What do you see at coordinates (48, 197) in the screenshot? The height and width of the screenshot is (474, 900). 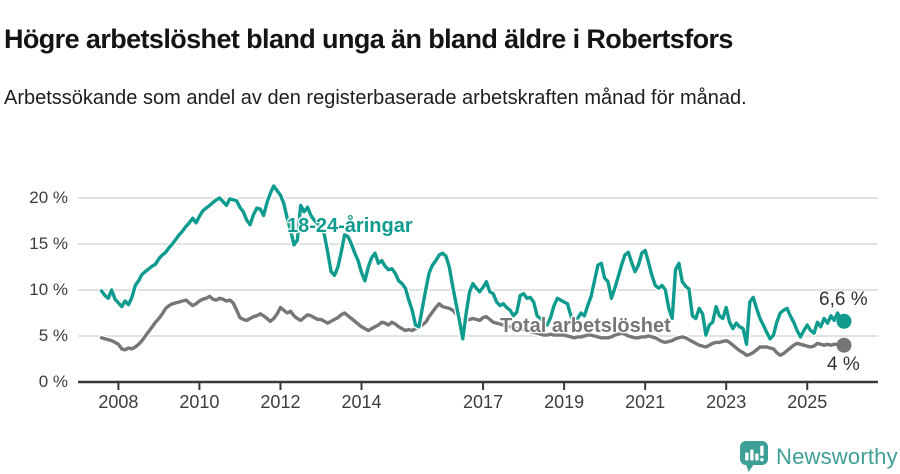 I see `y-axis-label: 20 %` at bounding box center [48, 197].